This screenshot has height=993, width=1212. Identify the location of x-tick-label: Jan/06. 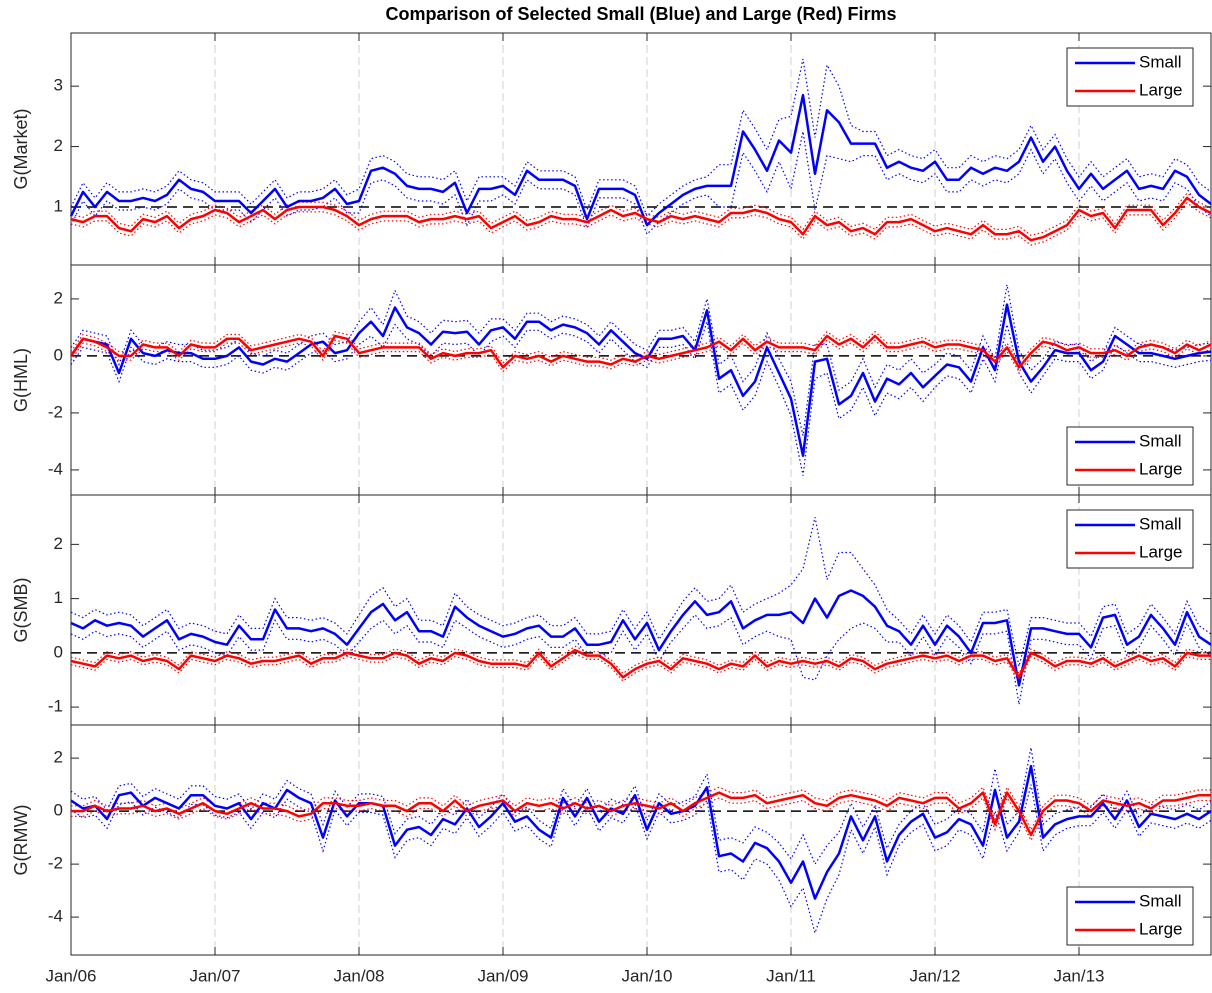
(70, 975).